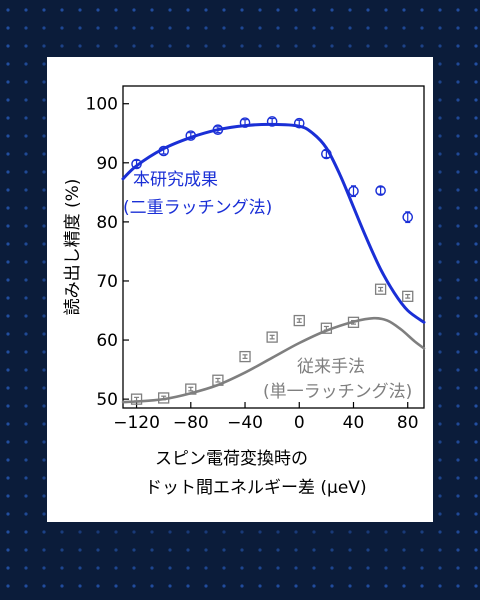  I want to click on x-tick-label: 40, so click(354, 423).